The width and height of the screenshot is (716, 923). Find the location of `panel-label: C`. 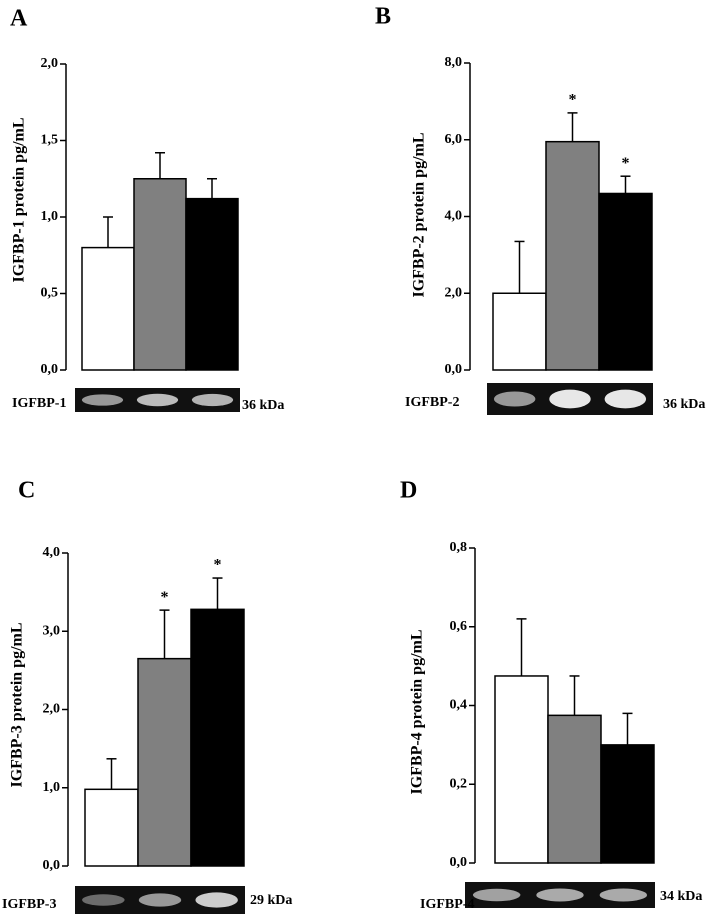

panel-label: C is located at coordinates (26, 491).